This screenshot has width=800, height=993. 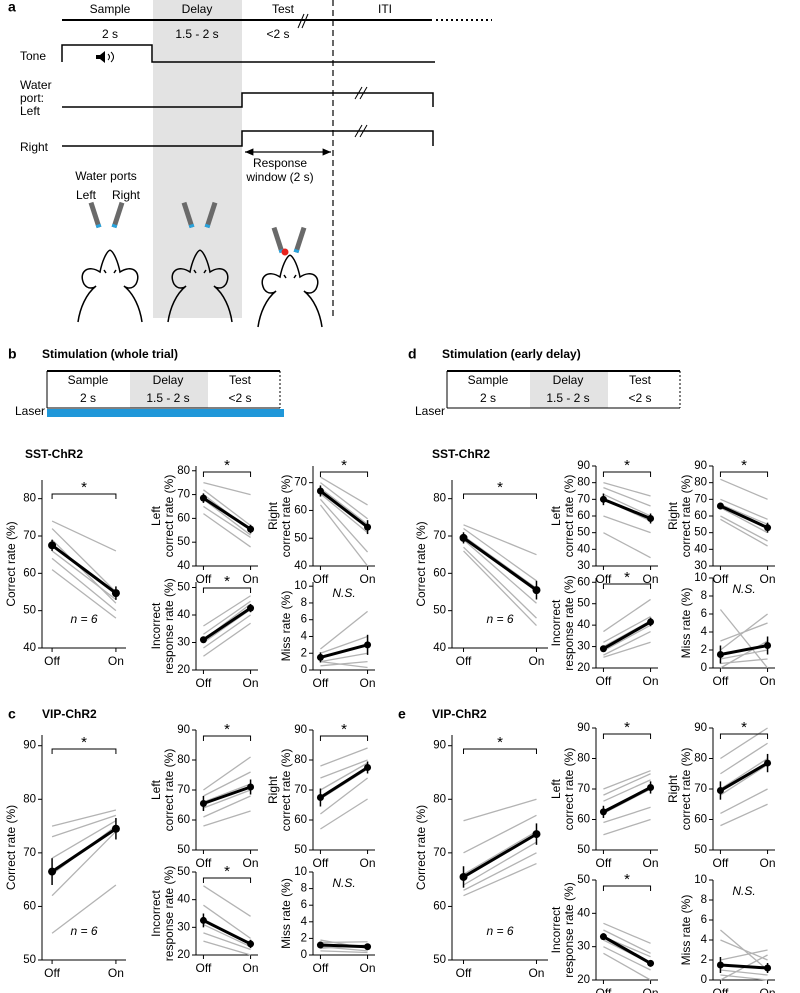 I want to click on duration: <2 s, so click(x=239, y=398).